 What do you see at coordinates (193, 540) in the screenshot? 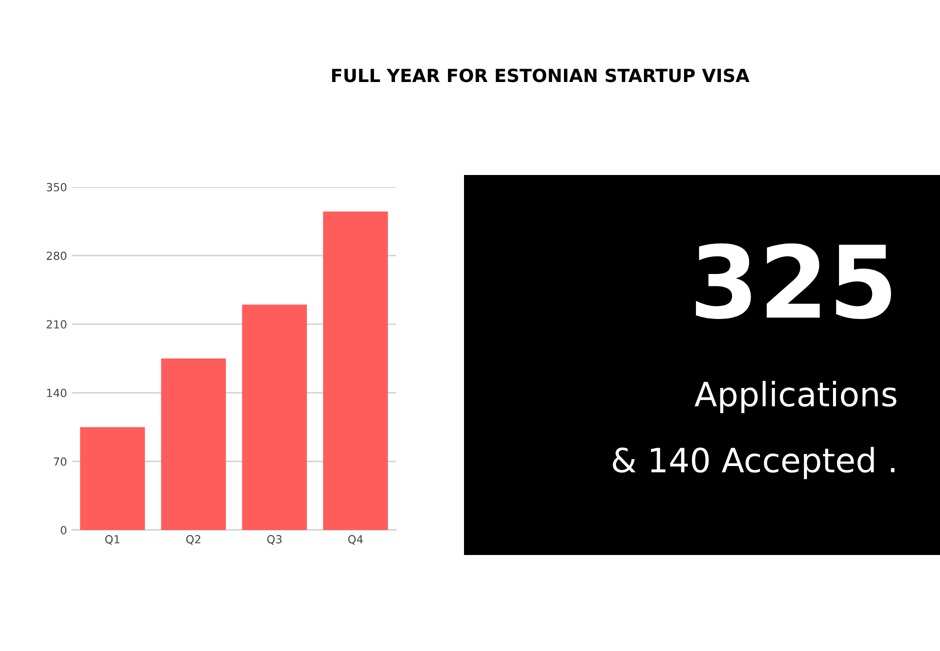
I see `x-tick-label: Q2` at bounding box center [193, 540].